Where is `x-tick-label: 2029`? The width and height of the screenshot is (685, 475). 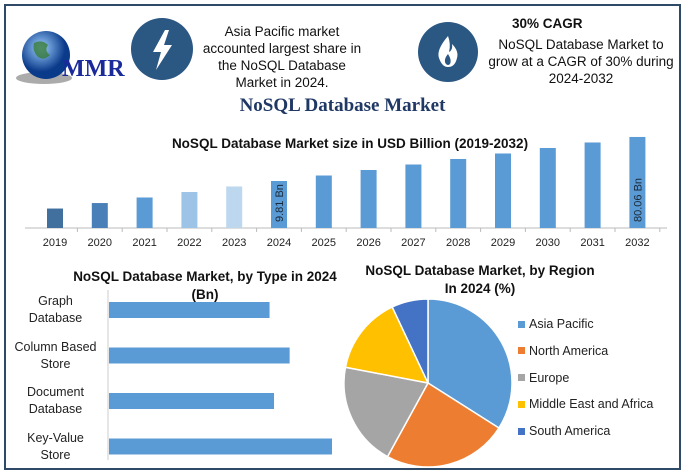
x-tick-label: 2029 is located at coordinates (503, 243).